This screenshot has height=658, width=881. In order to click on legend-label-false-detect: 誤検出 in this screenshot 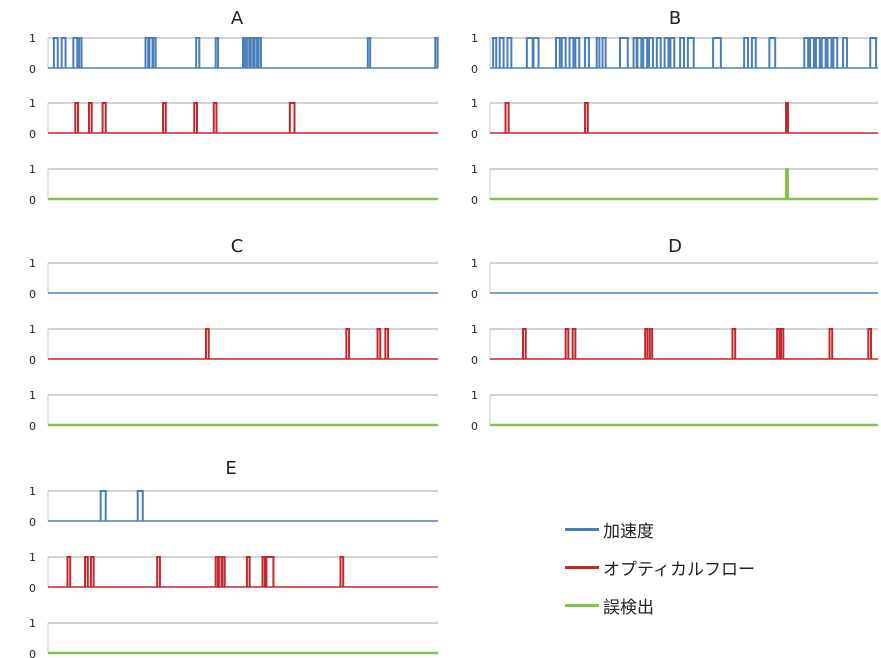, I will do `click(628, 607)`.